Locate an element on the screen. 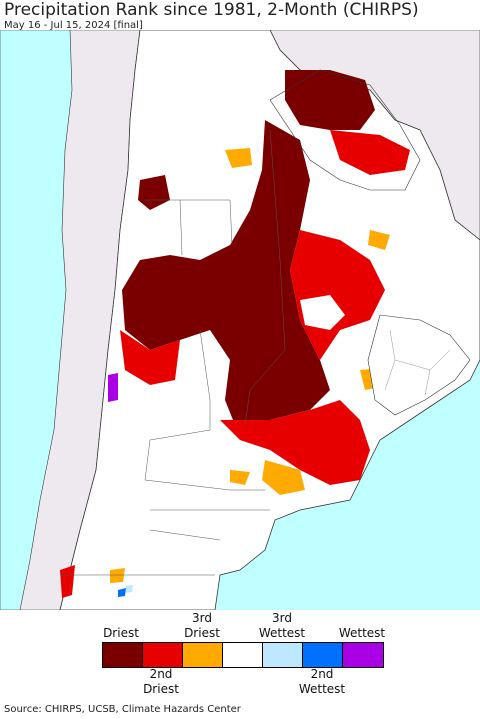  second-driest-west is located at coordinates (150, 357).